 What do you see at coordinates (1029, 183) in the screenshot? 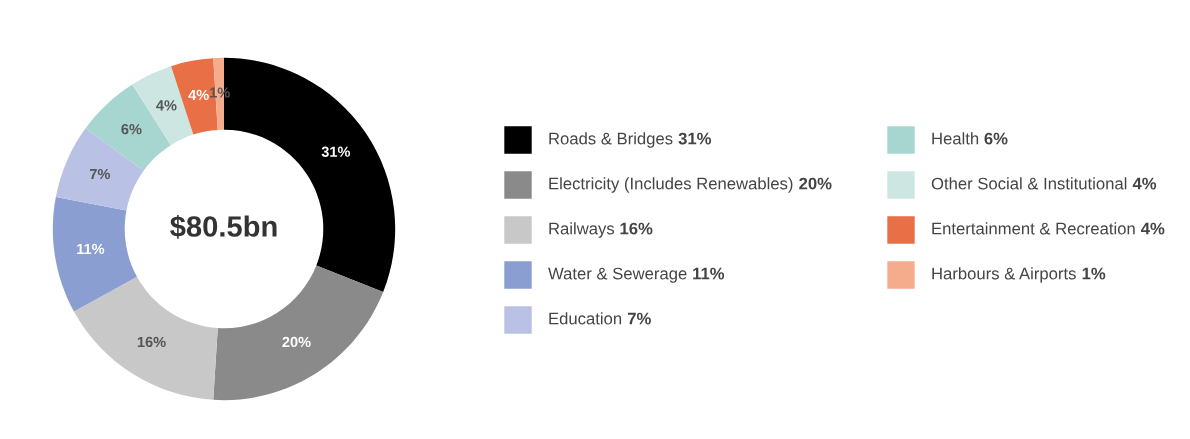
I see `legend-label: Other Social & Institutional` at bounding box center [1029, 183].